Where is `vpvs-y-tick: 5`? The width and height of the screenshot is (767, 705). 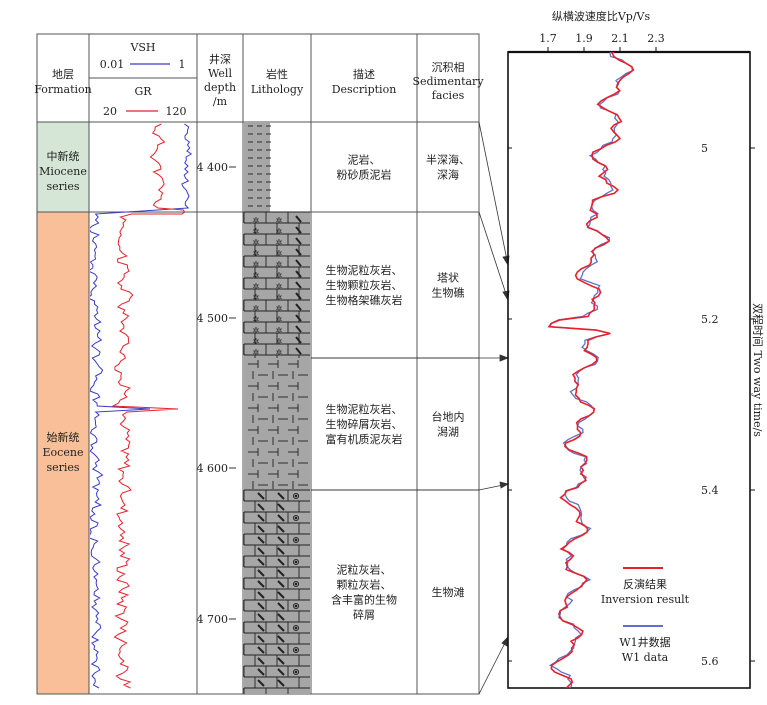 vpvs-y-tick: 5 is located at coordinates (704, 148).